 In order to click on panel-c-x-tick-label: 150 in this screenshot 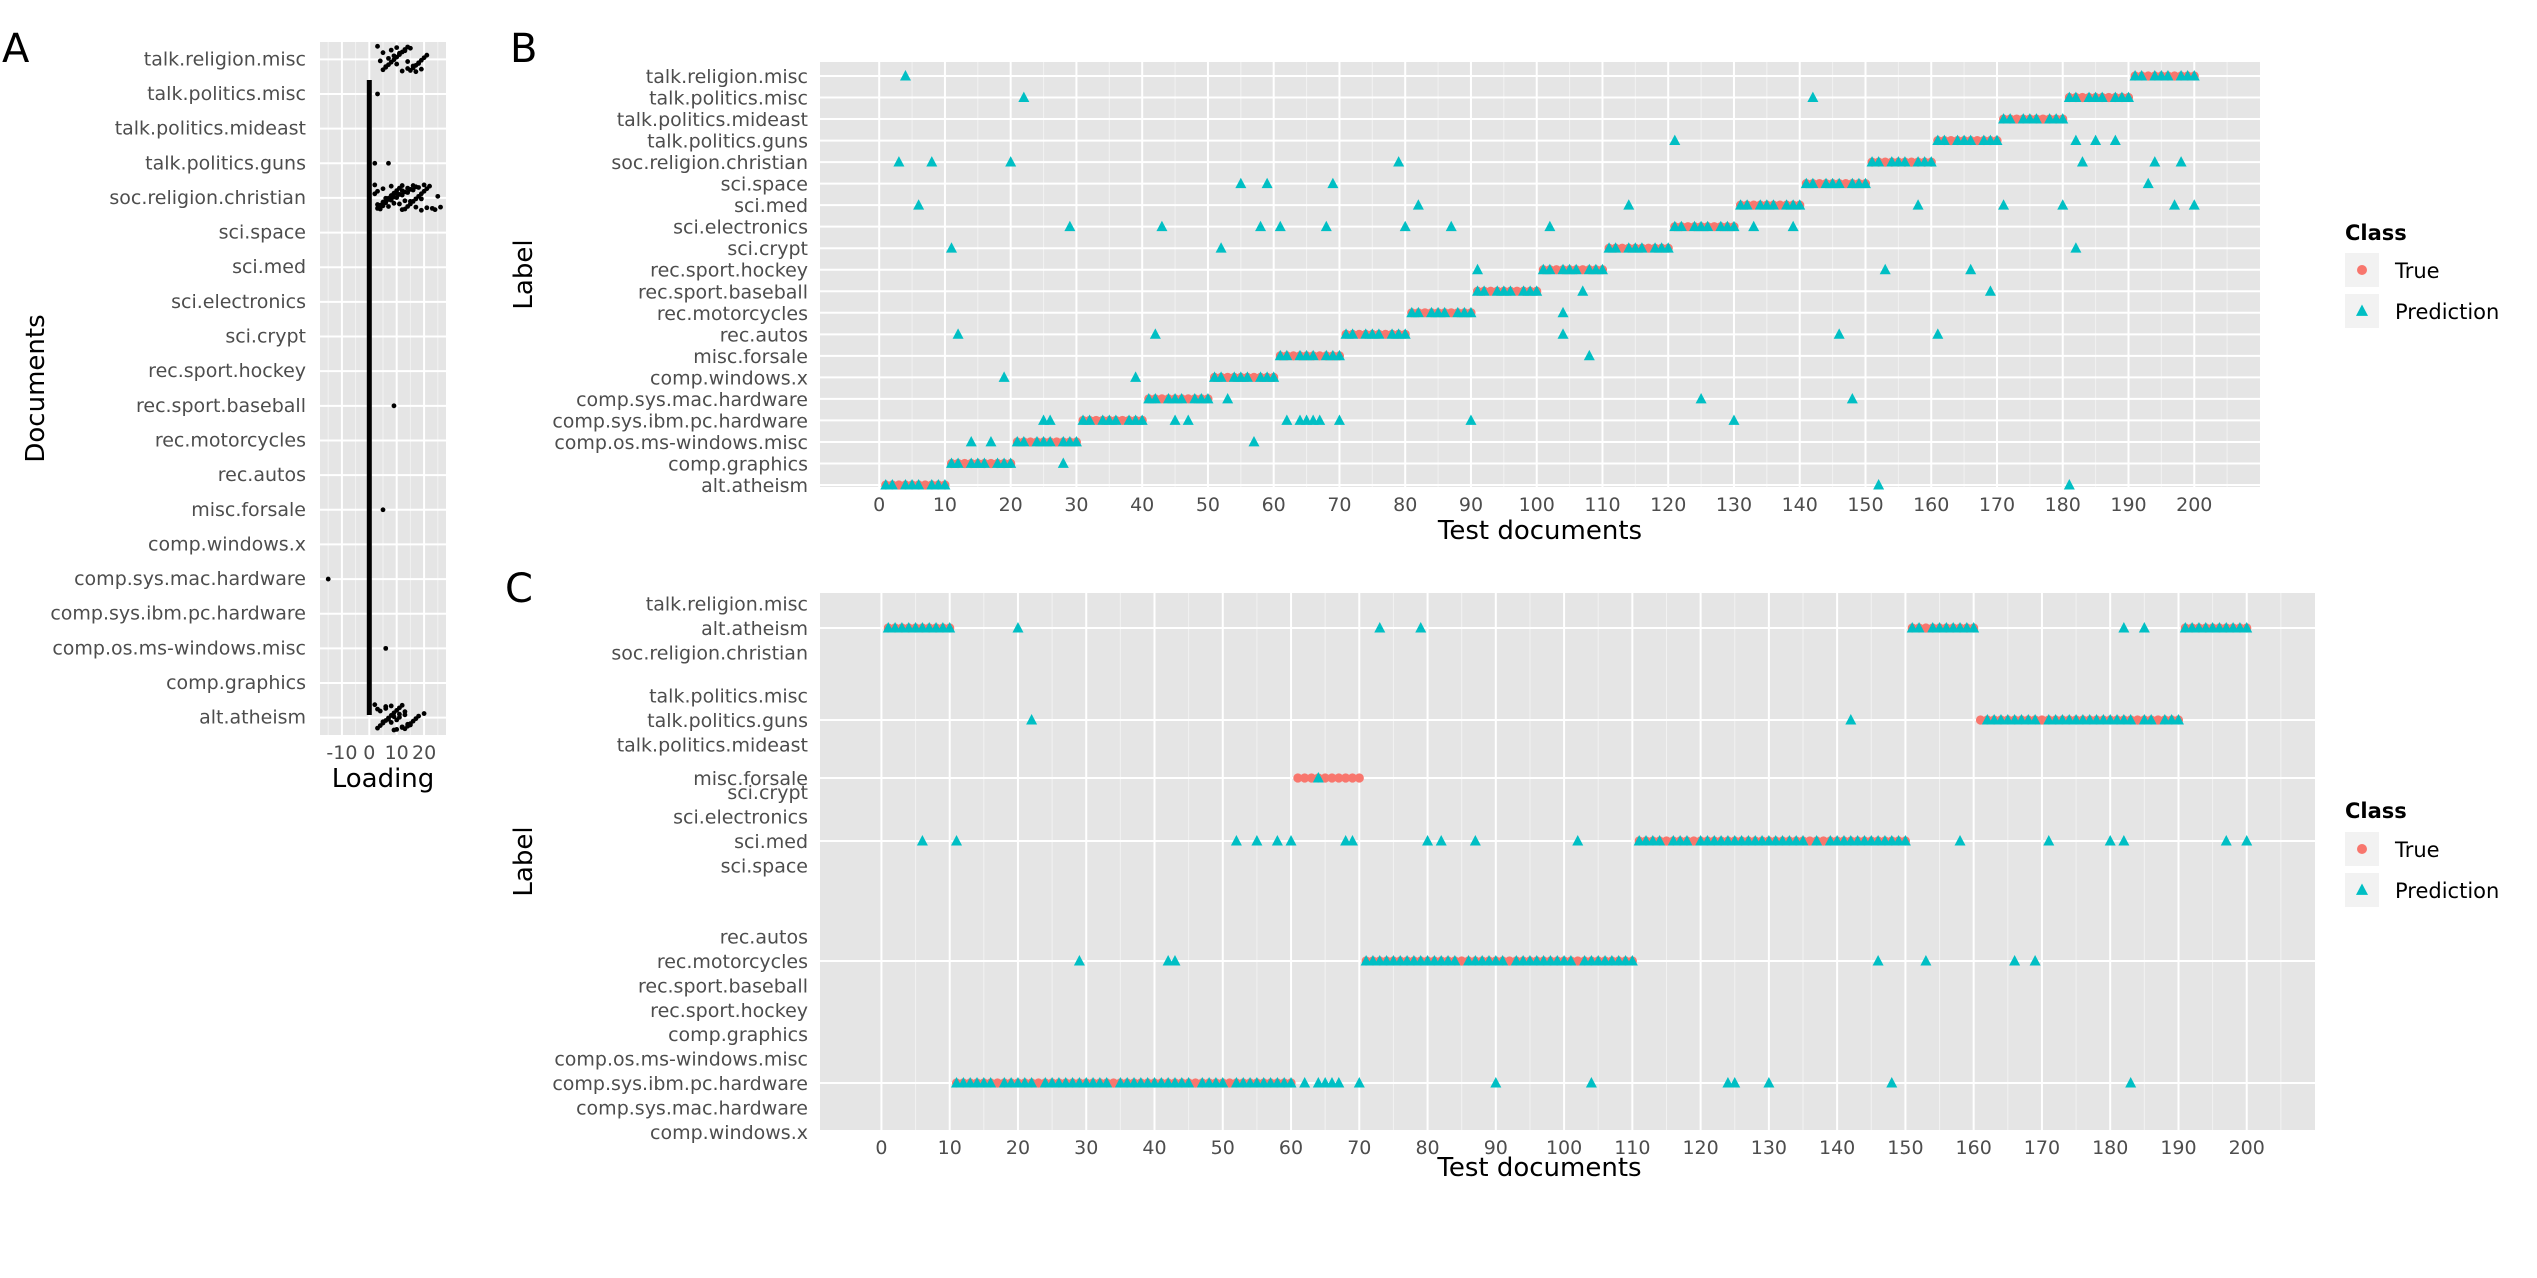, I will do `click(1905, 1148)`.